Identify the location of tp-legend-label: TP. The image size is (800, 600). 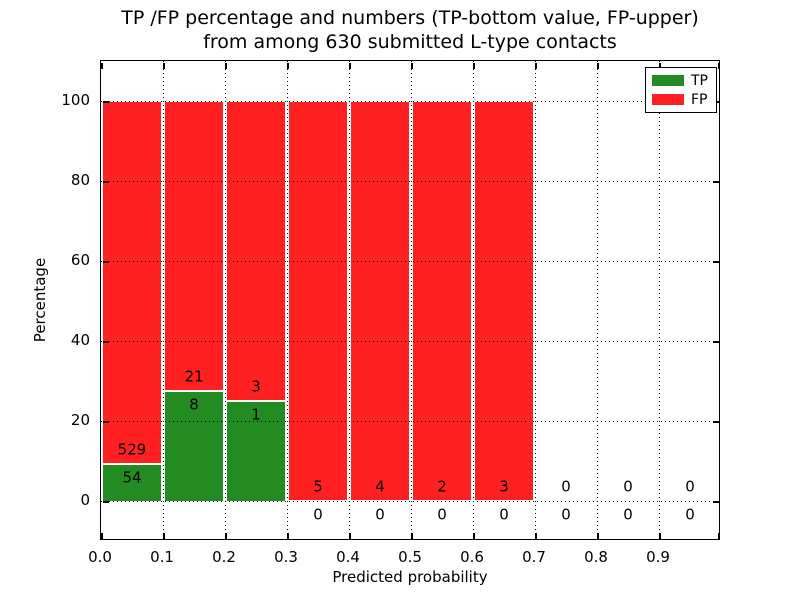
(699, 80).